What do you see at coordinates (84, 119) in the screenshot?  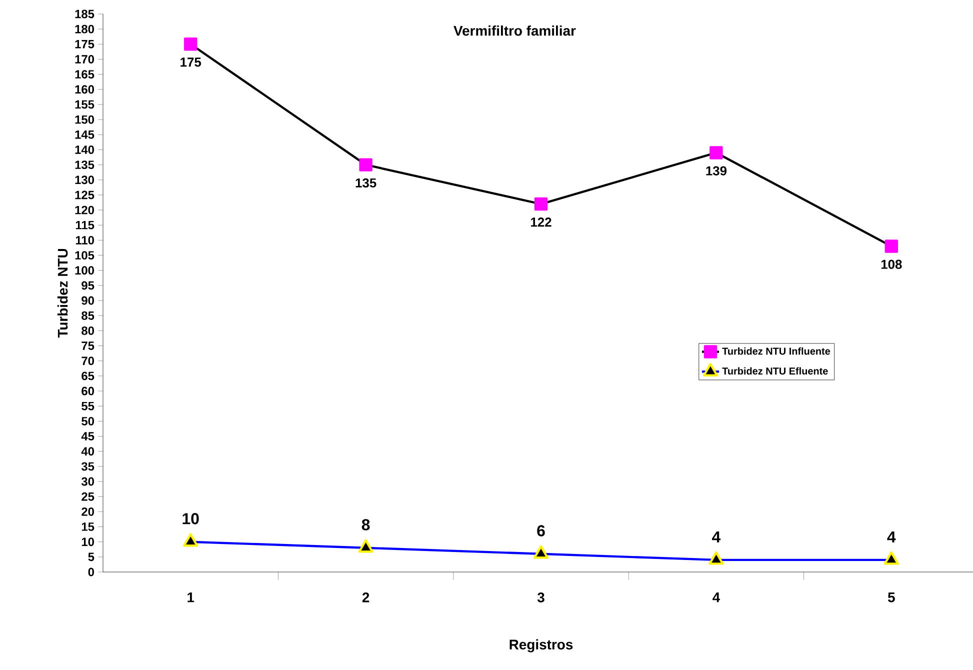 I see `y-tick-label: 150` at bounding box center [84, 119].